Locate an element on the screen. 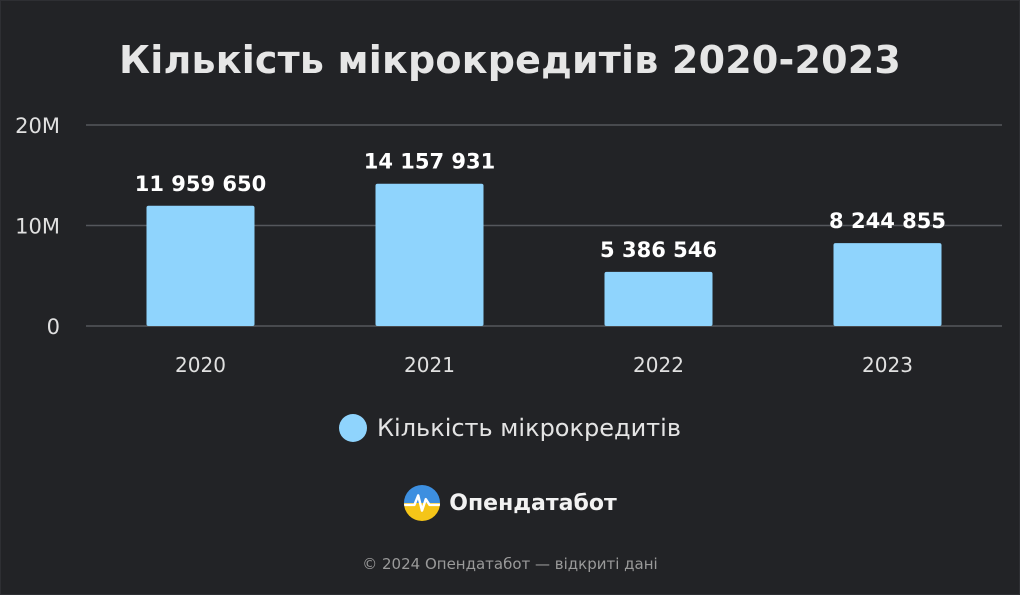 The width and height of the screenshot is (1020, 595). chart-title: Кількість мікрокредитів 2020-2023 is located at coordinates (510, 60).